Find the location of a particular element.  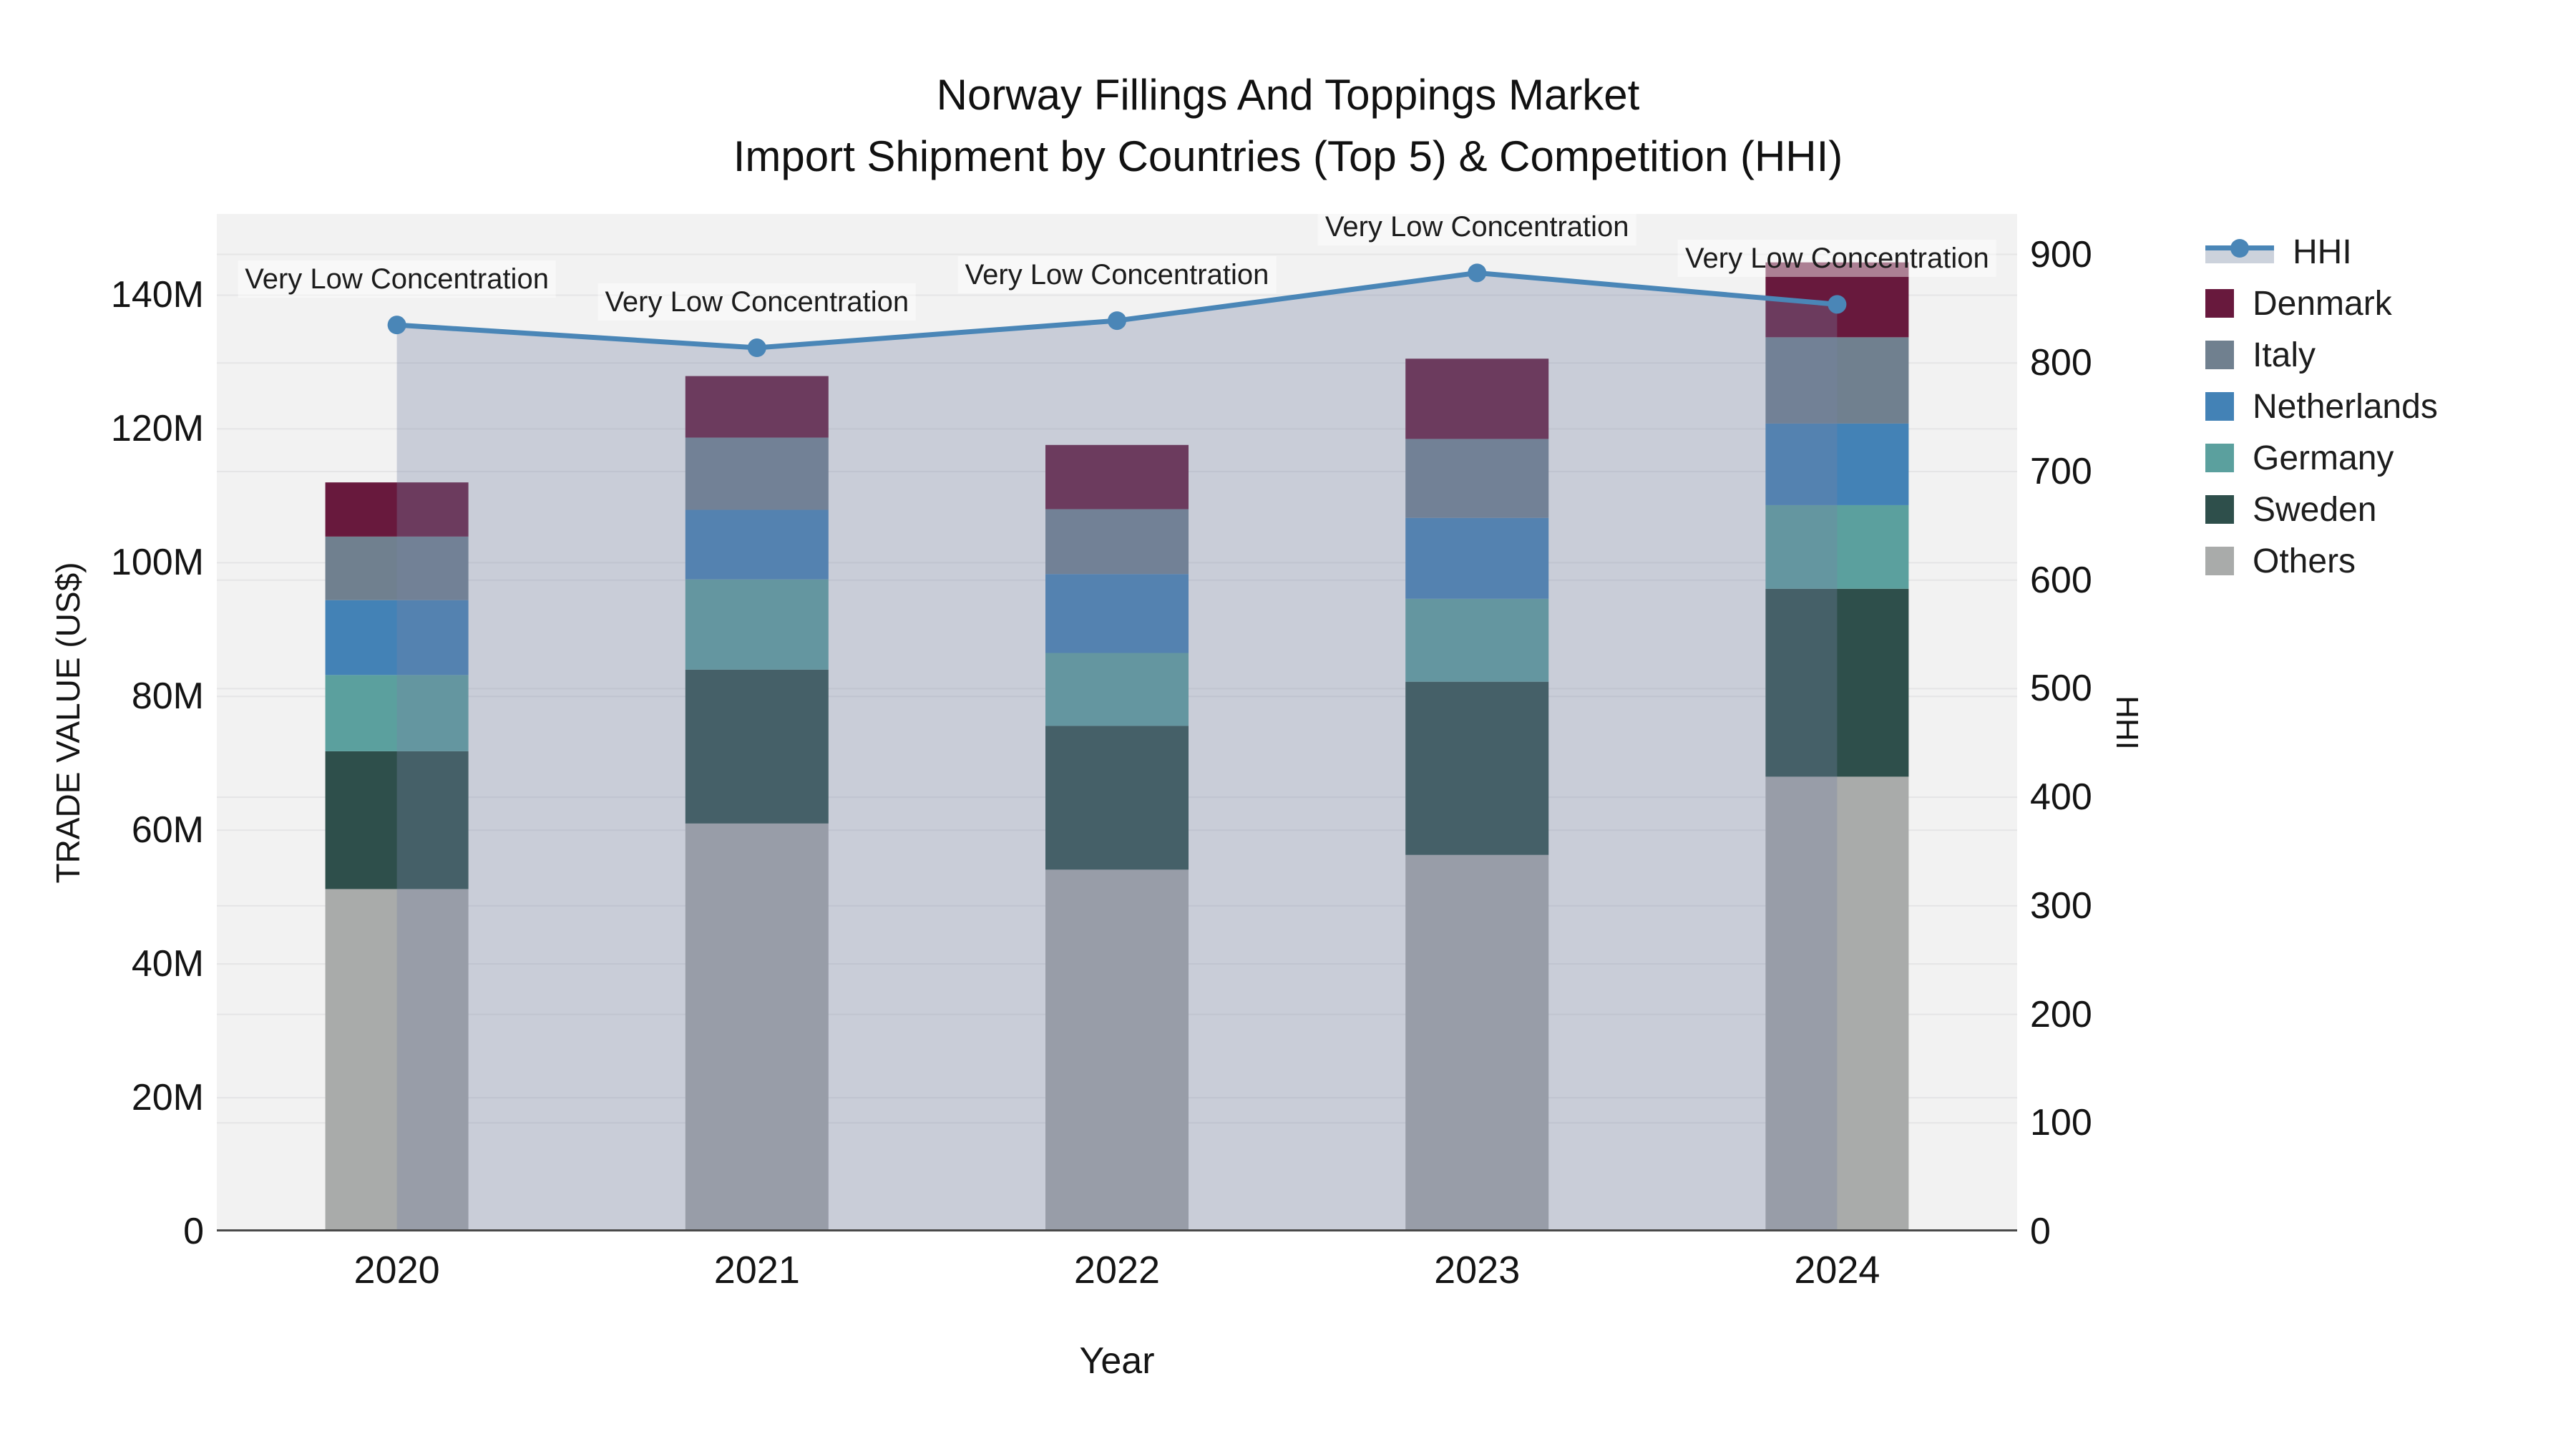

bar-segment-germany-2024 is located at coordinates (1837, 546).